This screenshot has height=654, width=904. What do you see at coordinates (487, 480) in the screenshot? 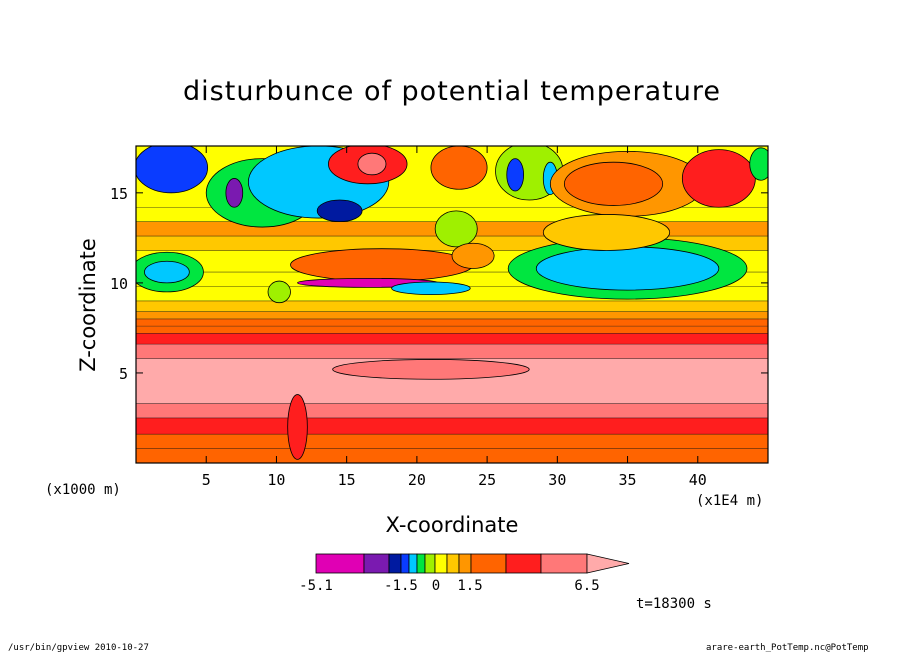
I see `x-tick-label: 25` at bounding box center [487, 480].